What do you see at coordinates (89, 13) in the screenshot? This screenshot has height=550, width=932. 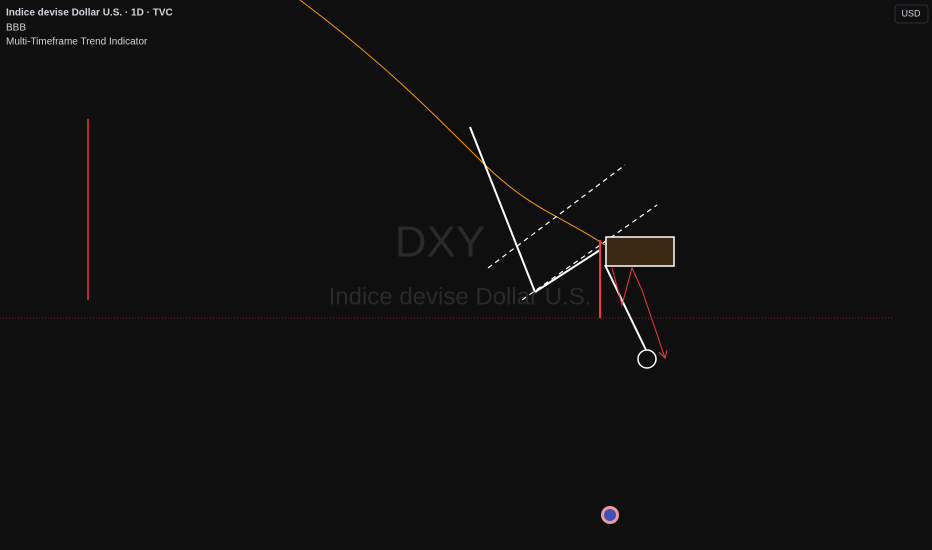 I see `symbol-title: Indice devise Dollar U.S. · 1D · TVC` at bounding box center [89, 13].